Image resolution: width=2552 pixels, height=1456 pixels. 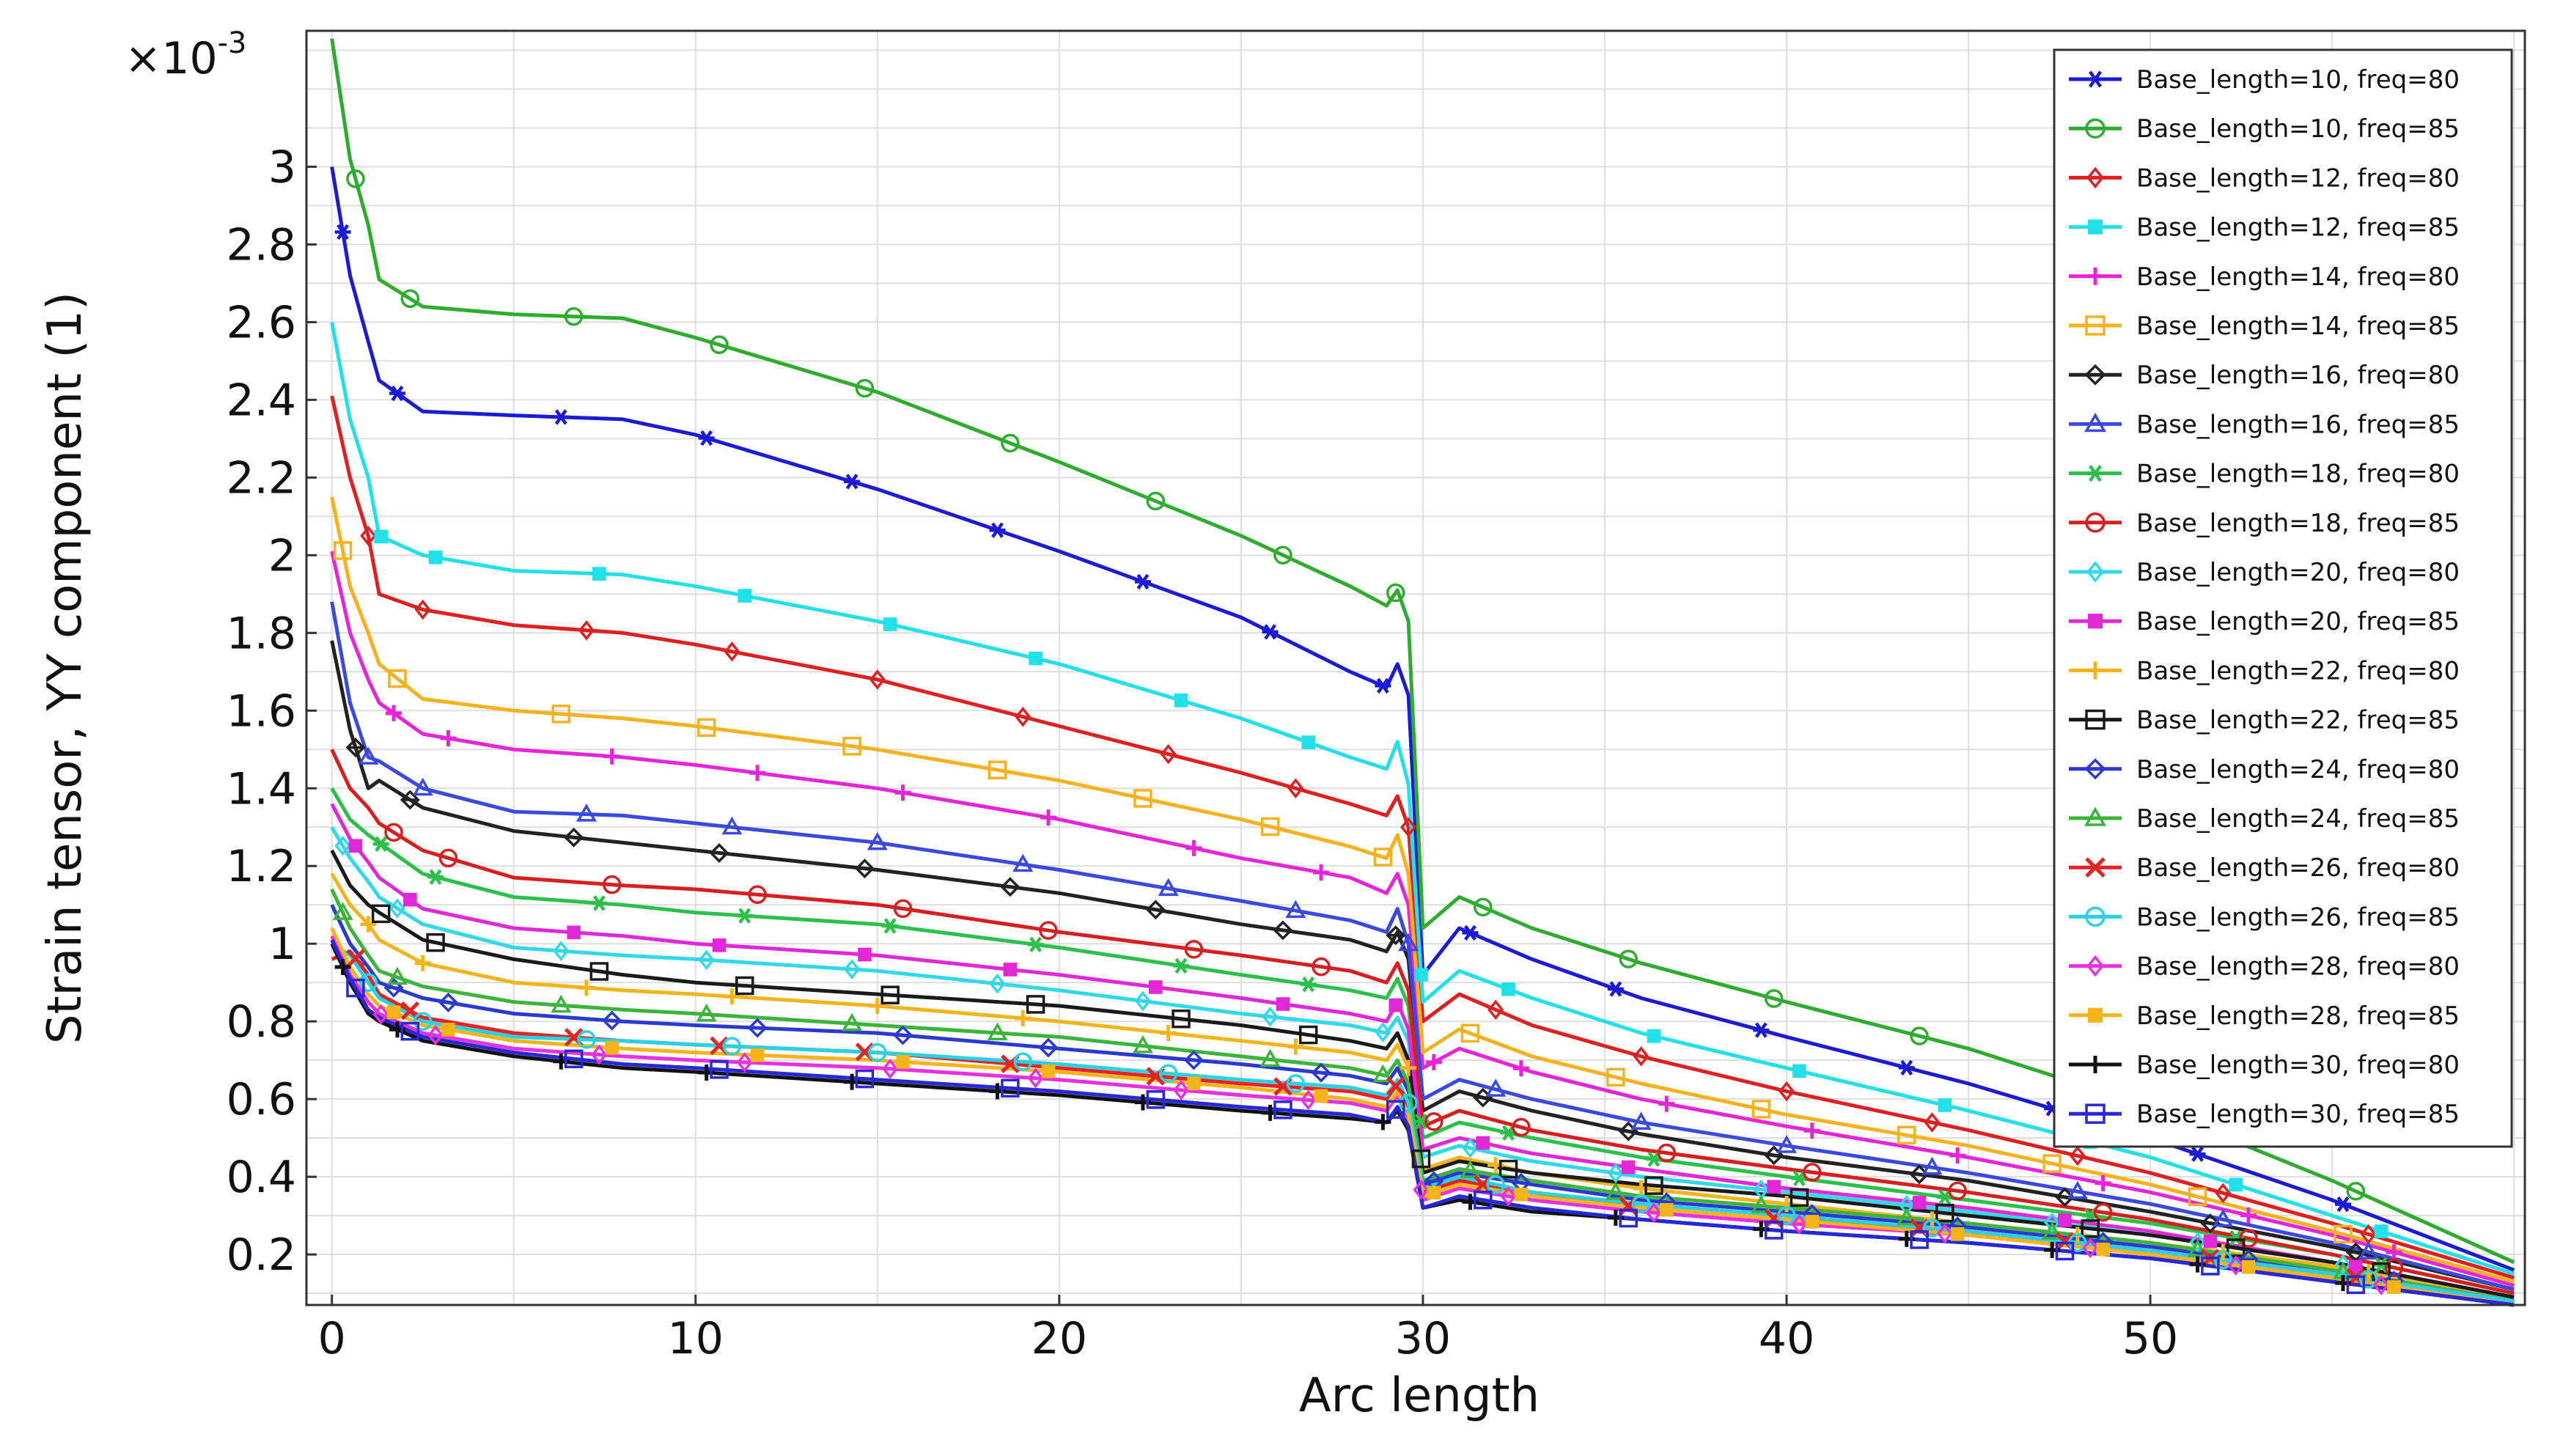 What do you see at coordinates (282, 167) in the screenshot?
I see `y-tick-label: 3` at bounding box center [282, 167].